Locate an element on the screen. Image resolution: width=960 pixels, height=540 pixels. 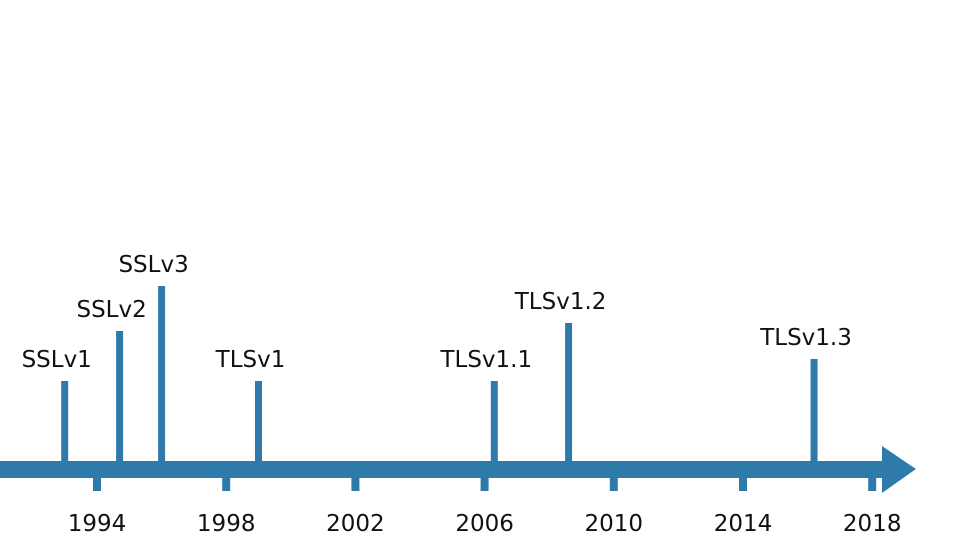
timeline-axis is located at coordinates (444, 469).